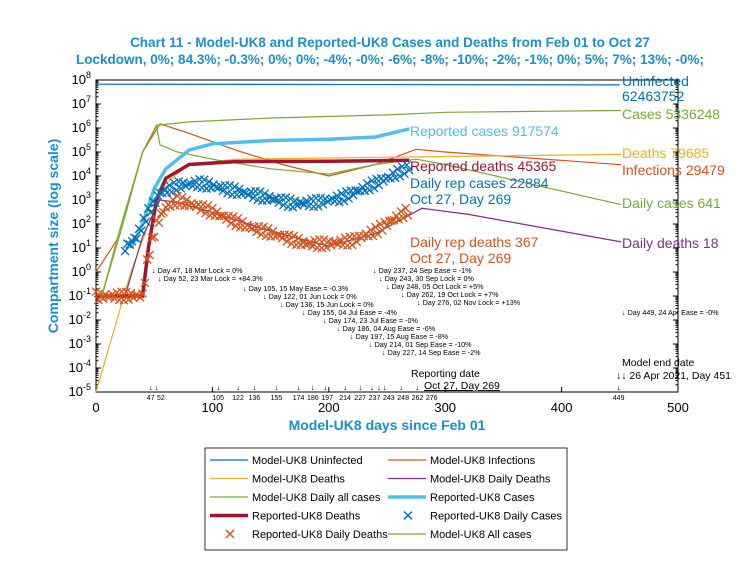 This screenshot has height=562, width=750. I want to click on intervention-day-label: 197, so click(327, 398).